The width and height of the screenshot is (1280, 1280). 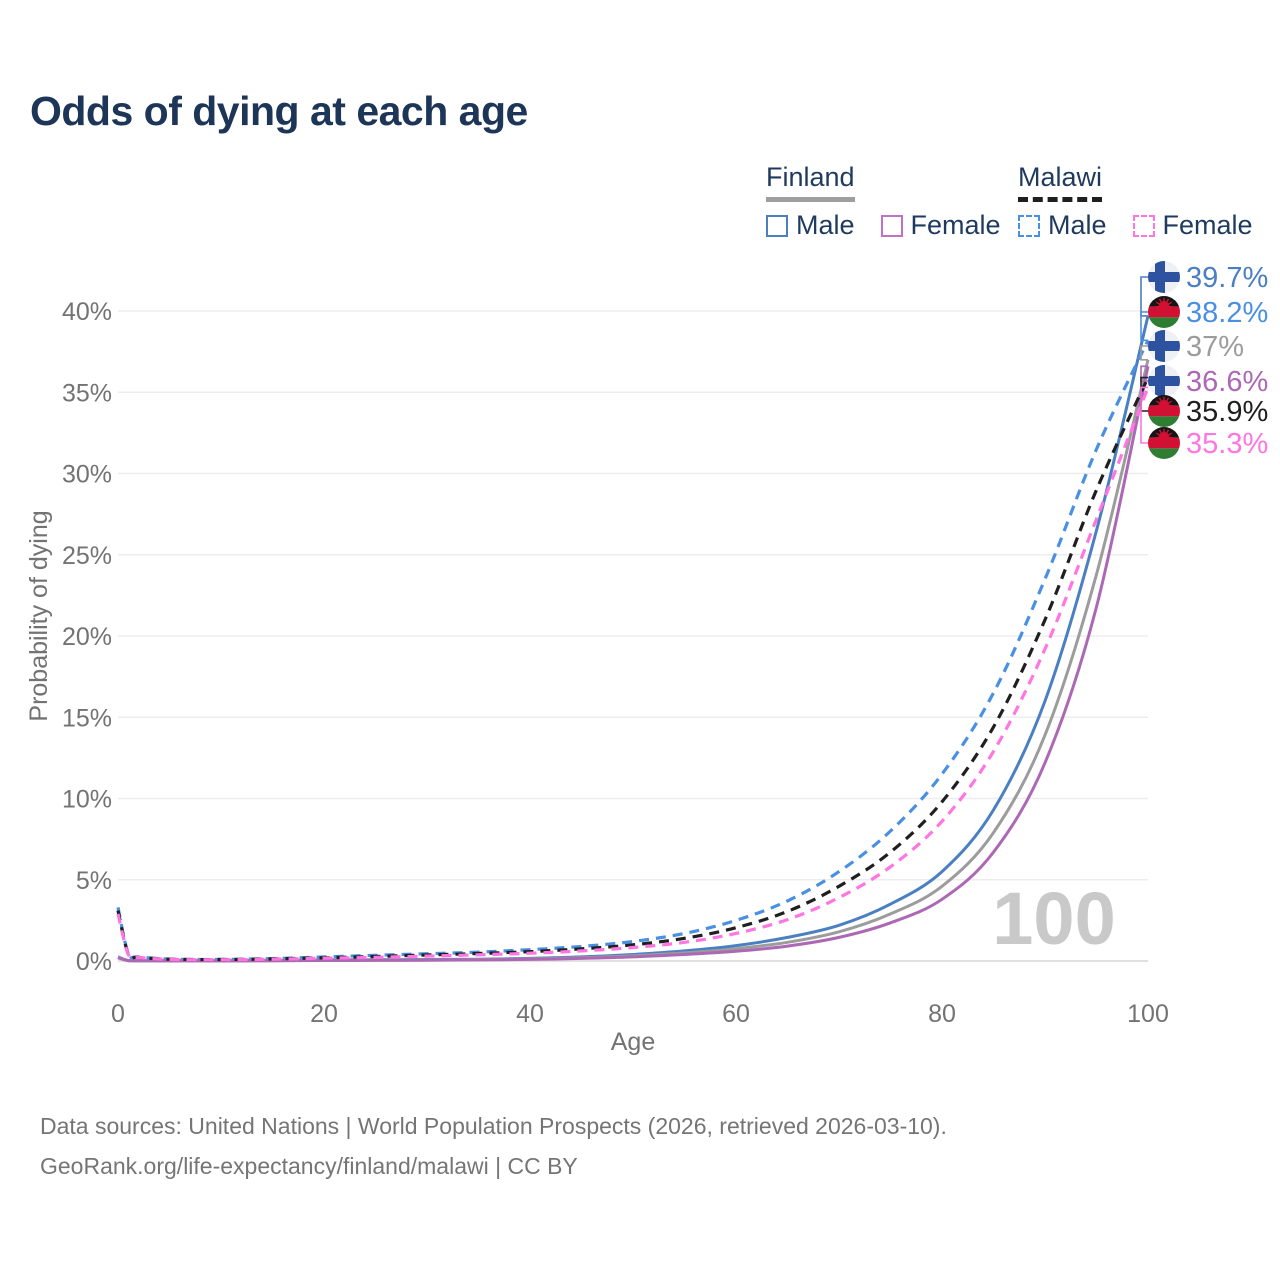 What do you see at coordinates (942, 1014) in the screenshot?
I see `x-tick-label: 80` at bounding box center [942, 1014].